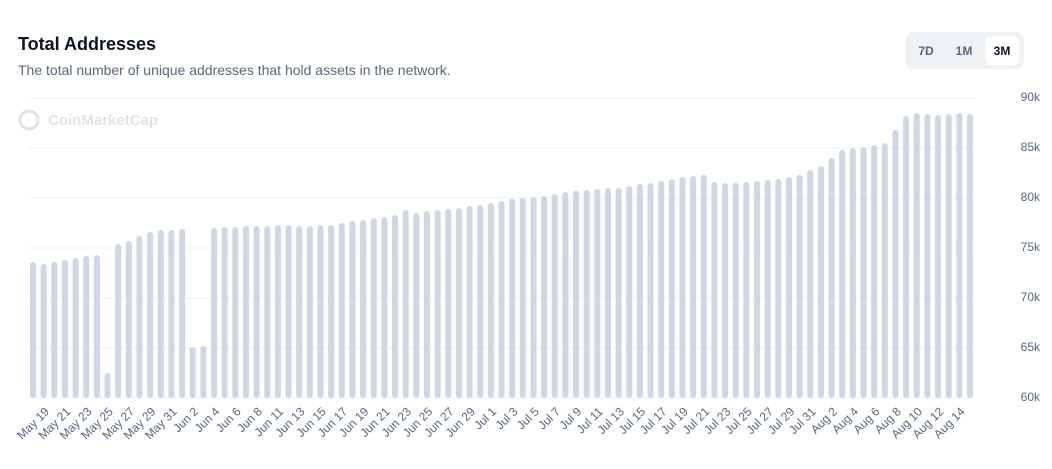 The image size is (1052, 469). Describe the element at coordinates (87, 44) in the screenshot. I see `title: Total Addresses` at that location.